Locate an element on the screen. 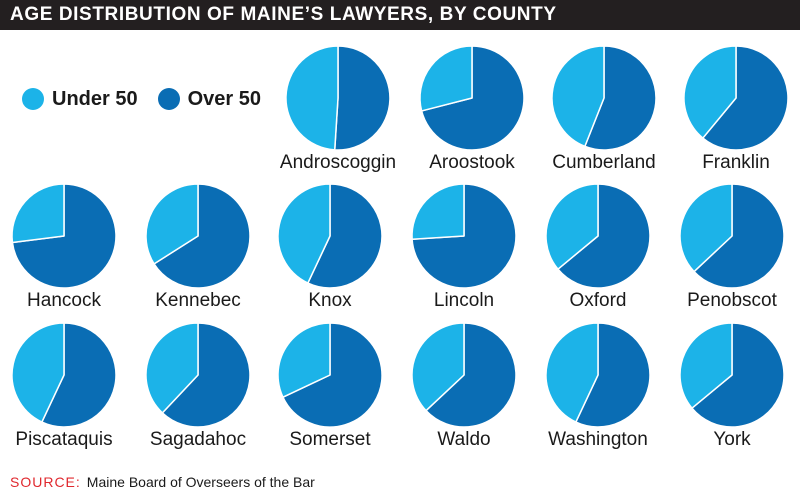 Image resolution: width=800 pixels, height=500 pixels. county-label-somerset: Somerset is located at coordinates (330, 439).